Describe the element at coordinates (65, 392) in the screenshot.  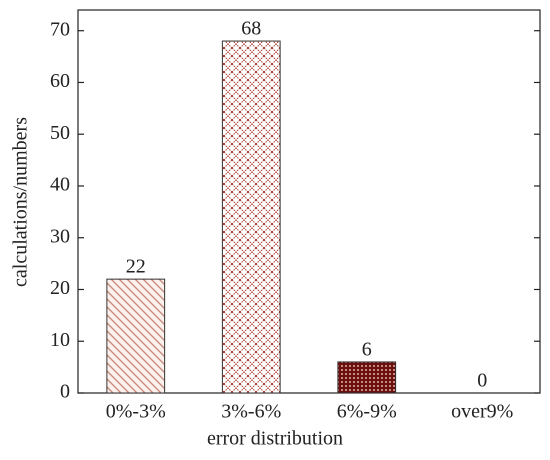
I see `y-tick-label: 0` at that location.